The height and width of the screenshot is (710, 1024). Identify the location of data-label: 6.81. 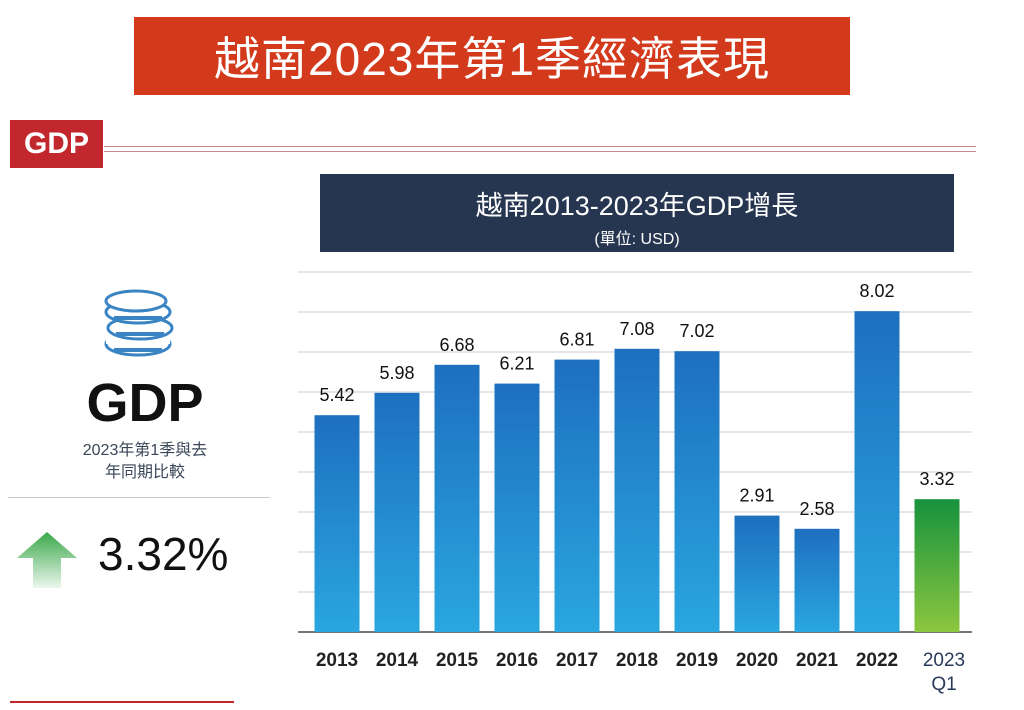
(576, 340).